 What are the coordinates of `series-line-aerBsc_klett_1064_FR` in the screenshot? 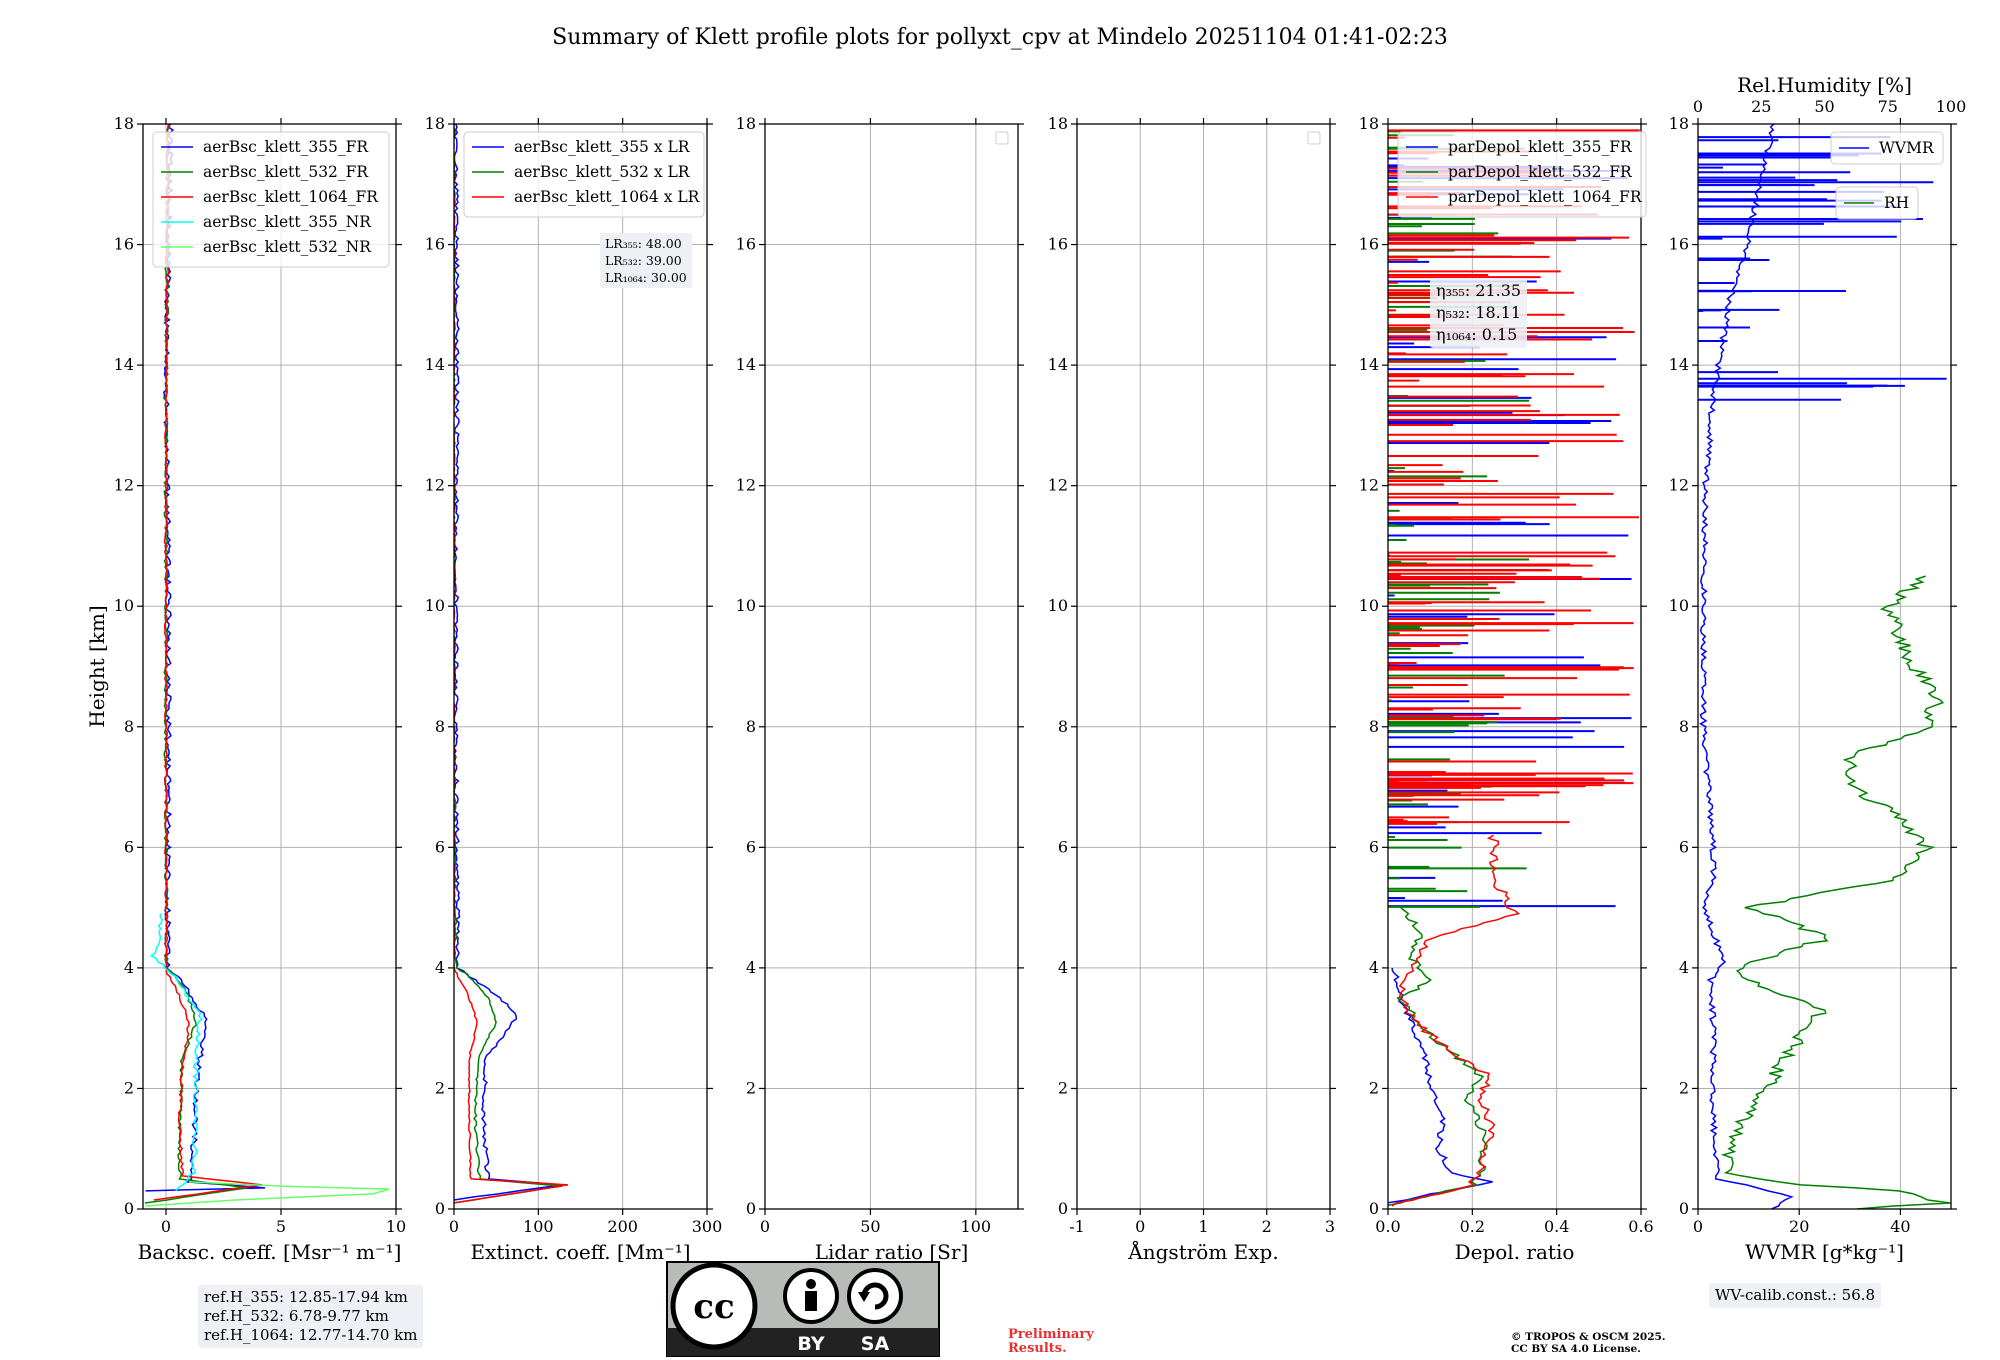 It's located at (208, 662).